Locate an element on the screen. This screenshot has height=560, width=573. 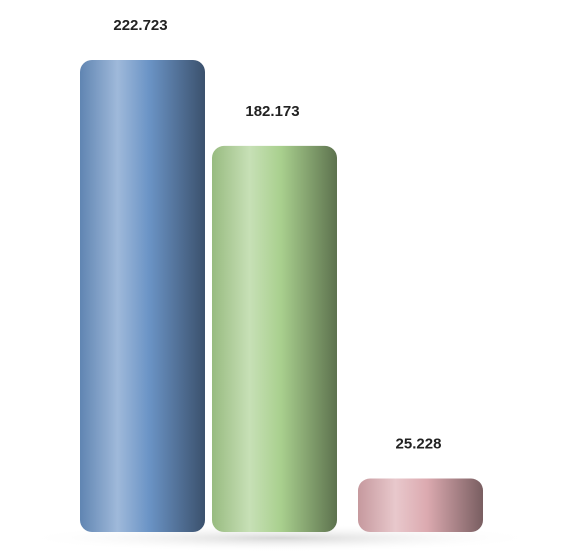
bar is located at coordinates (420, 505).